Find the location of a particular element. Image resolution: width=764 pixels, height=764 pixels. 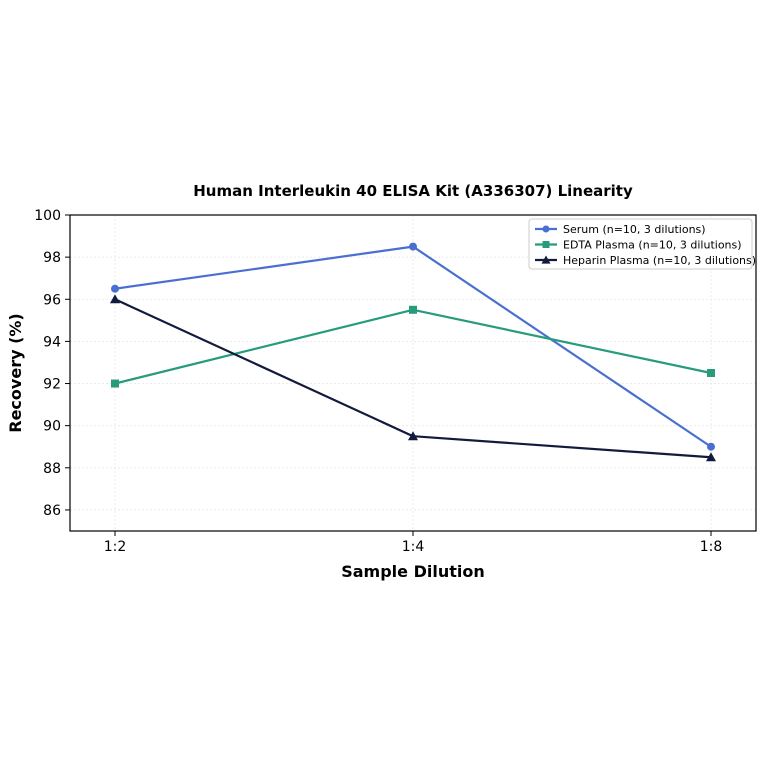

y-tick-label: 92 is located at coordinates (52, 385).